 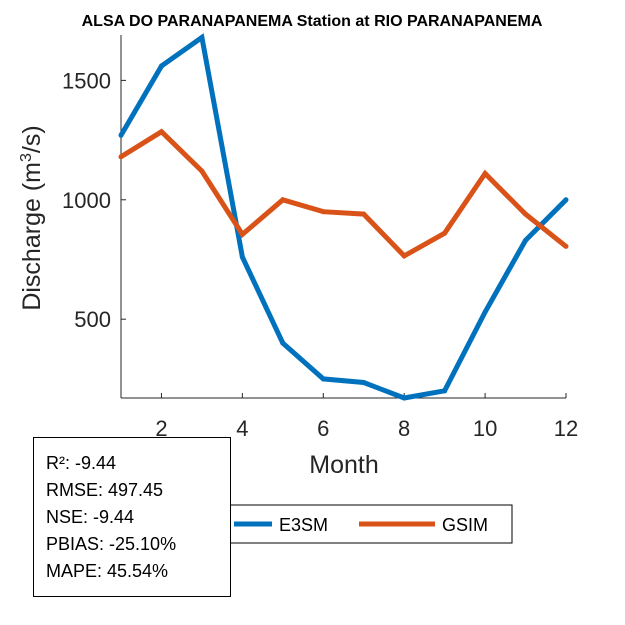 I want to click on stat-mape: MAPE: 45.54%, so click(x=107, y=571).